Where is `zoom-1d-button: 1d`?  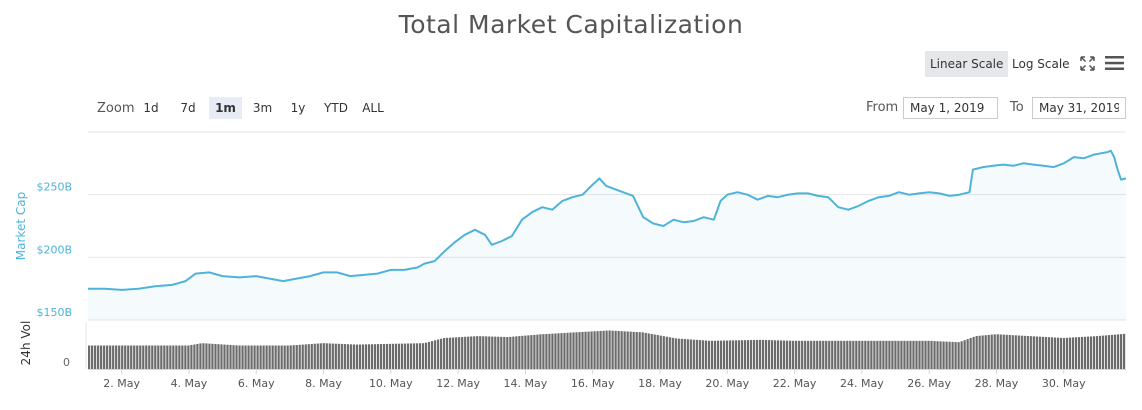
zoom-1d-button: 1d is located at coordinates (151, 108).